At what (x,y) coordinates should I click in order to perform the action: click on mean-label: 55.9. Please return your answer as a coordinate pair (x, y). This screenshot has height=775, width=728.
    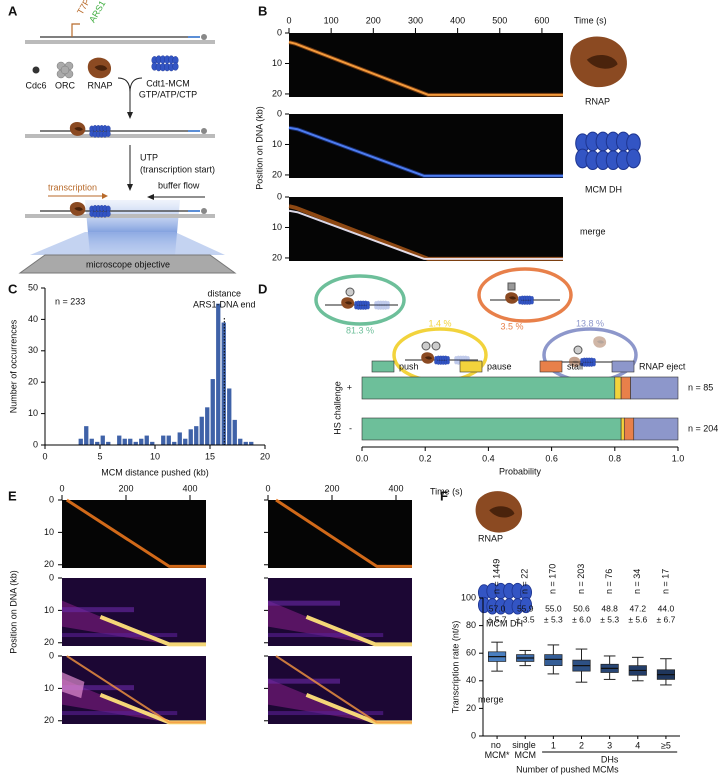
    Looking at the image, I should click on (525, 608).